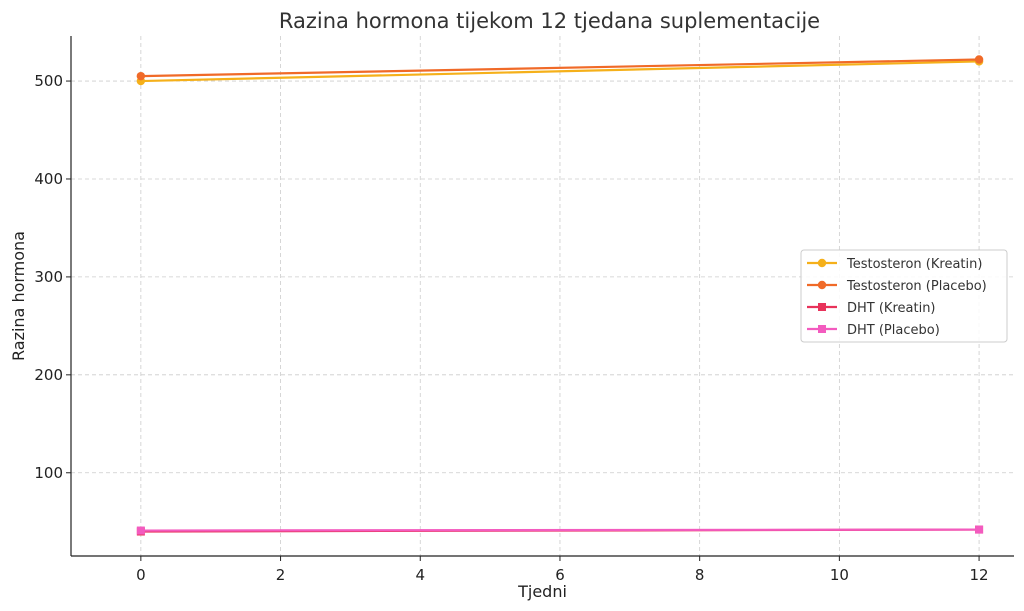  What do you see at coordinates (560, 575) in the screenshot?
I see `x-tick-label: 6` at bounding box center [560, 575].